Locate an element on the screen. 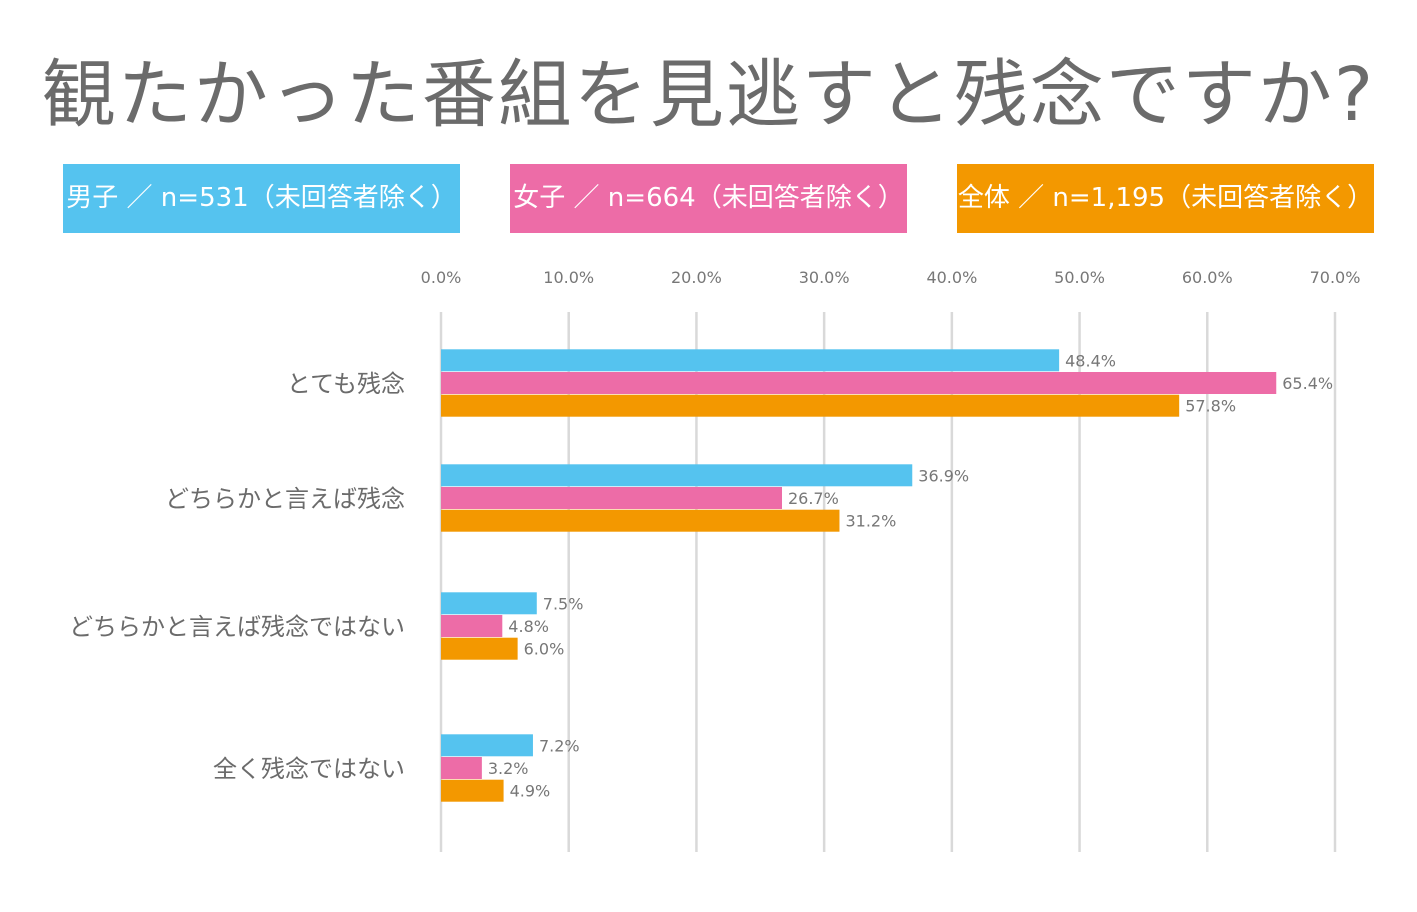 The width and height of the screenshot is (1417, 912). data-label: 31.2% is located at coordinates (870, 521).